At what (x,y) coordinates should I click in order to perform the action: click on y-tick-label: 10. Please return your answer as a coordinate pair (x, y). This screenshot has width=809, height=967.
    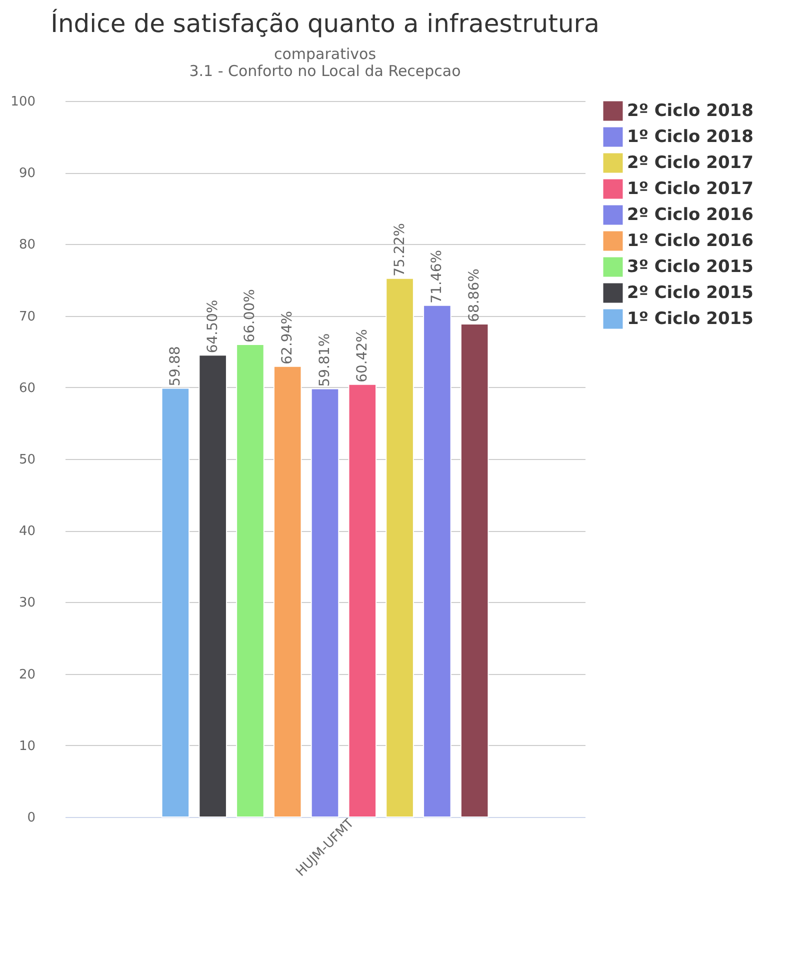
    Looking at the image, I should click on (27, 746).